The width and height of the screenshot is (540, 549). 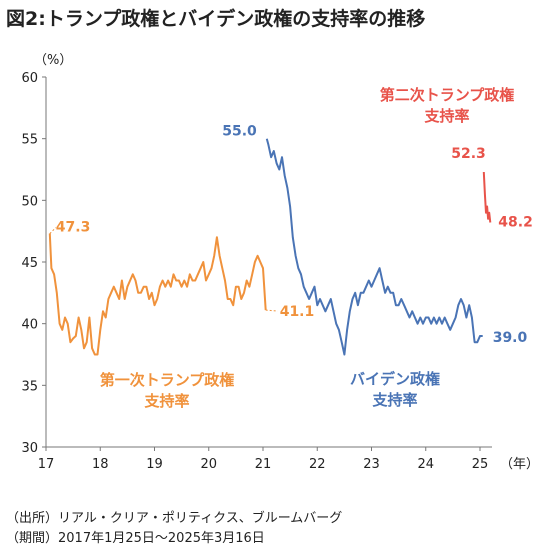 I want to click on y-axis-unit: （%）, so click(x=53, y=60).